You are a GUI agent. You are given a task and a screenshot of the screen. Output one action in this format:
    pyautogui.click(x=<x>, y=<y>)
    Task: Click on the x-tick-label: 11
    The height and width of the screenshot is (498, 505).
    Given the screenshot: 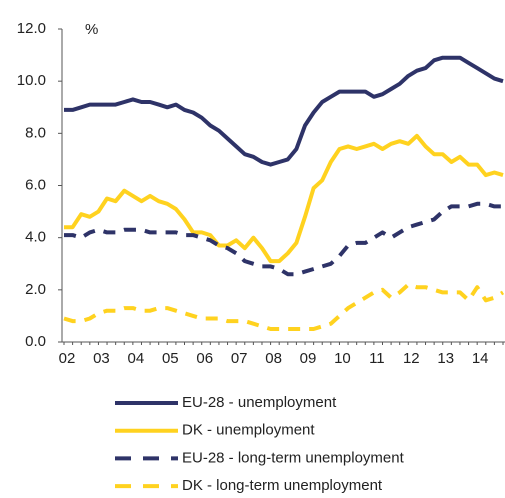 What is the action you would take?
    pyautogui.click(x=377, y=358)
    